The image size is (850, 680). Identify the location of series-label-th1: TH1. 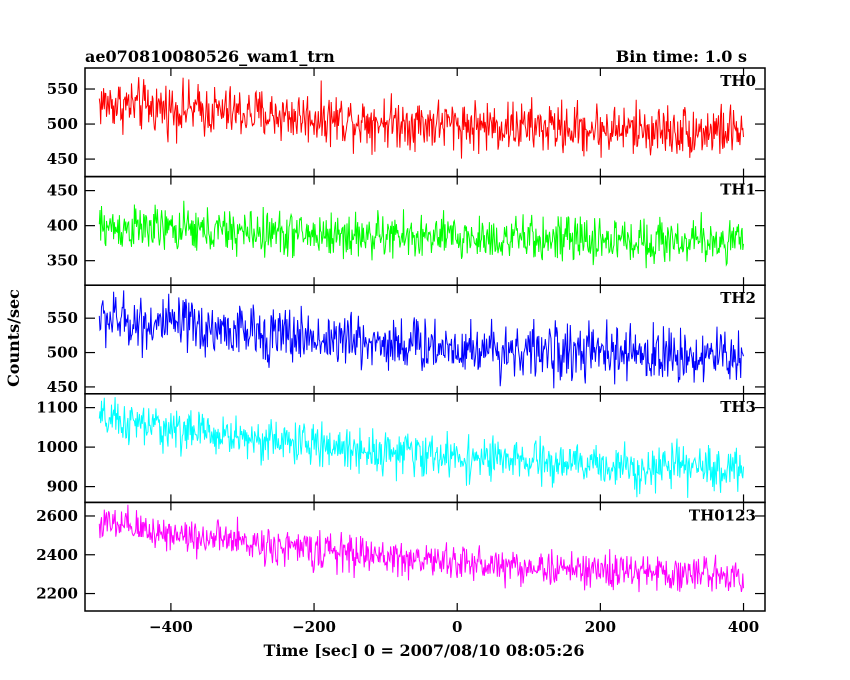
(738, 190).